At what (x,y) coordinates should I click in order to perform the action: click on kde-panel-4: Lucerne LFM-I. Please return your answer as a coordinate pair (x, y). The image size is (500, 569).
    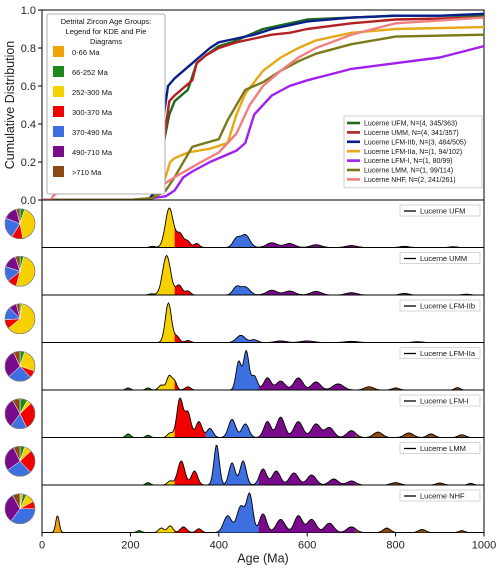
    Looking at the image, I should click on (244, 413).